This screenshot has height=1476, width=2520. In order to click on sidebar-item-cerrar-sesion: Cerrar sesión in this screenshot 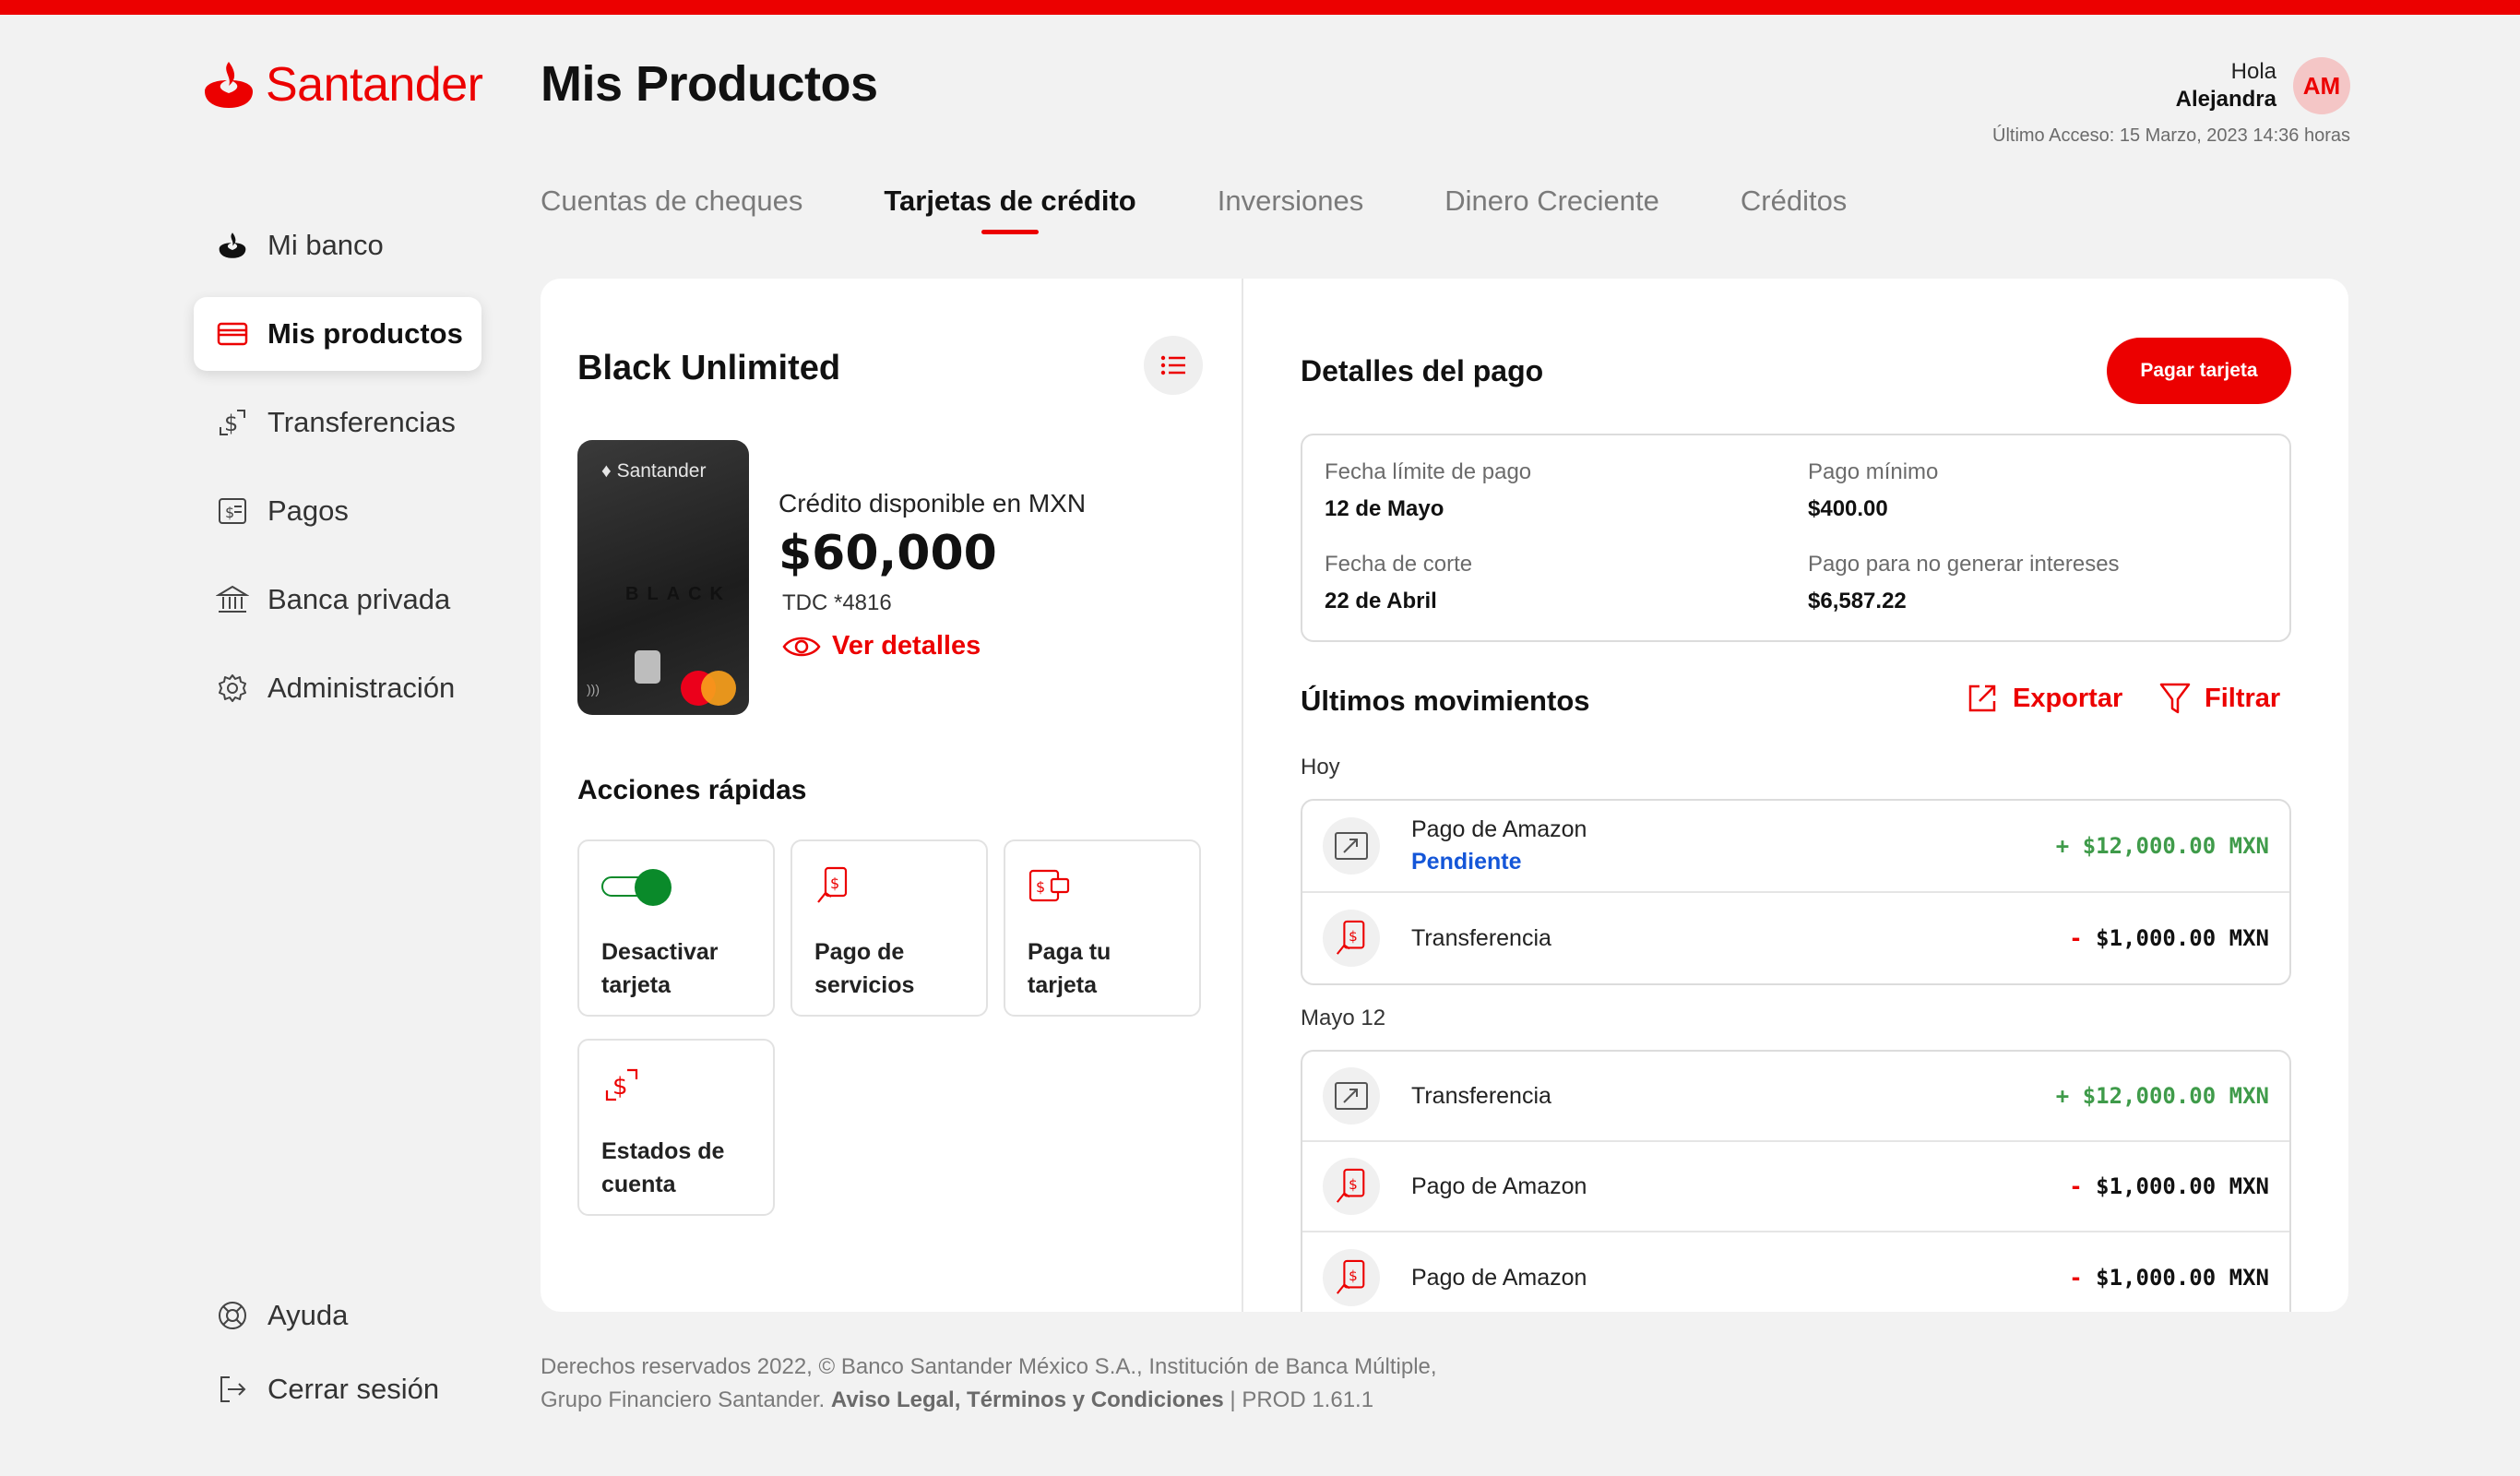, I will do `click(337, 1389)`.